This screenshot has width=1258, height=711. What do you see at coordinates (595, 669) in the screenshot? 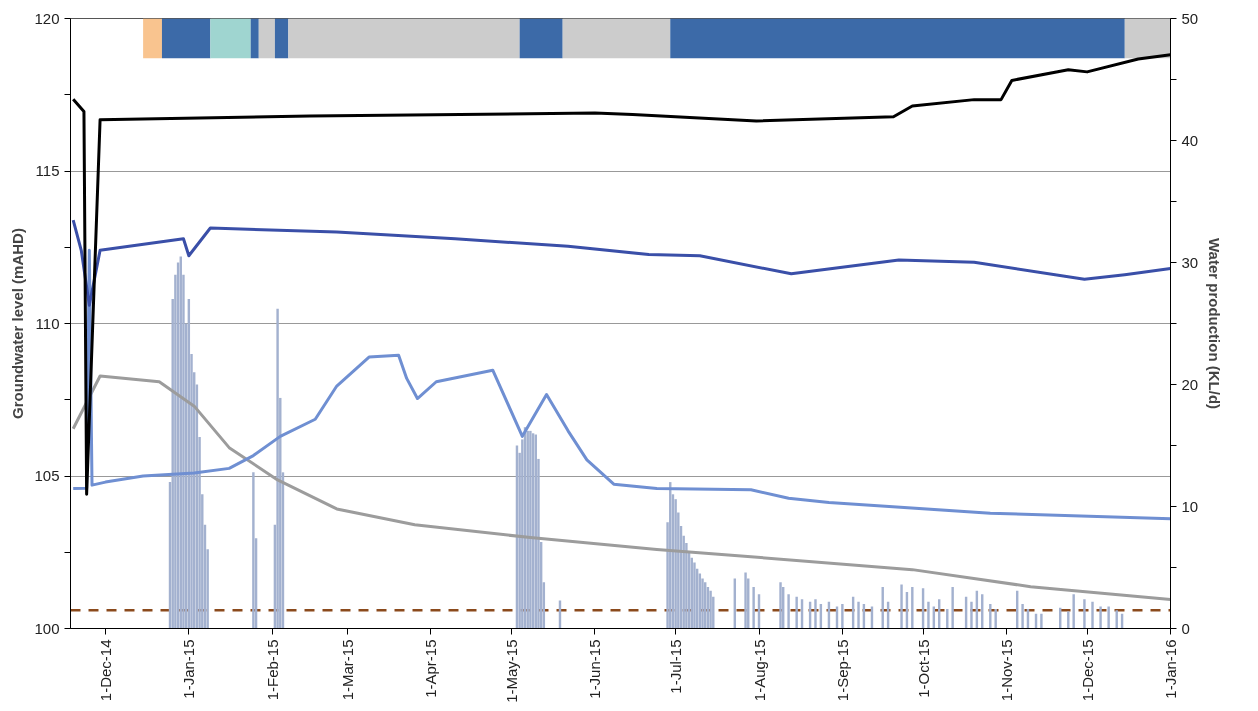
I see `x-tick-label: 1-Jun-15` at bounding box center [595, 669].